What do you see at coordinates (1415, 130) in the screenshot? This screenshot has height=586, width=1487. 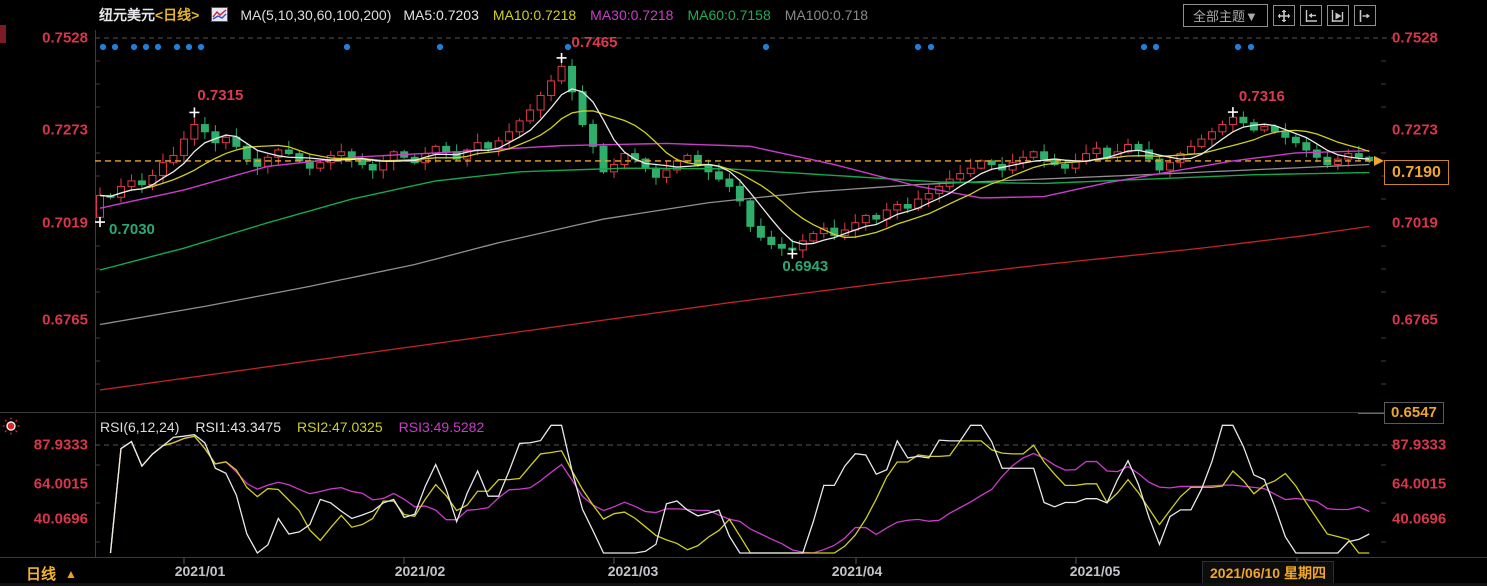 I see `y-axis-label-right: 0.7273` at bounding box center [1415, 130].